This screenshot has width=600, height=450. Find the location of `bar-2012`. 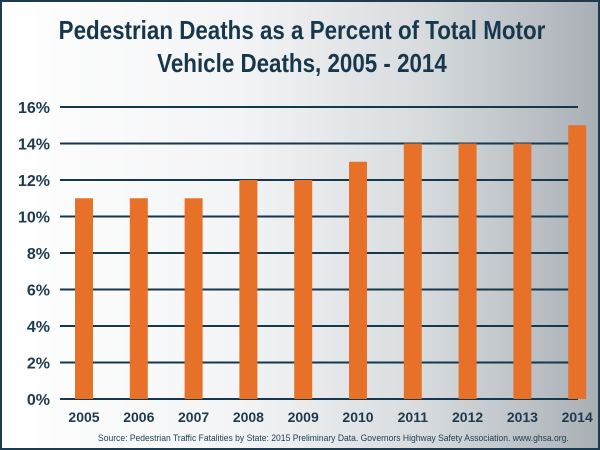

bar-2012 is located at coordinates (467, 271).